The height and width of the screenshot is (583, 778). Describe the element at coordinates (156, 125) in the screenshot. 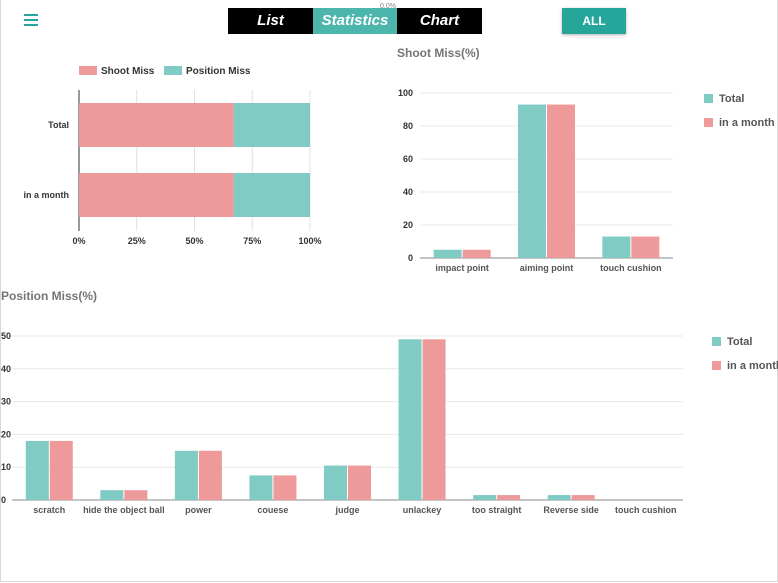

I see `bar-shoot-miss-total` at that location.